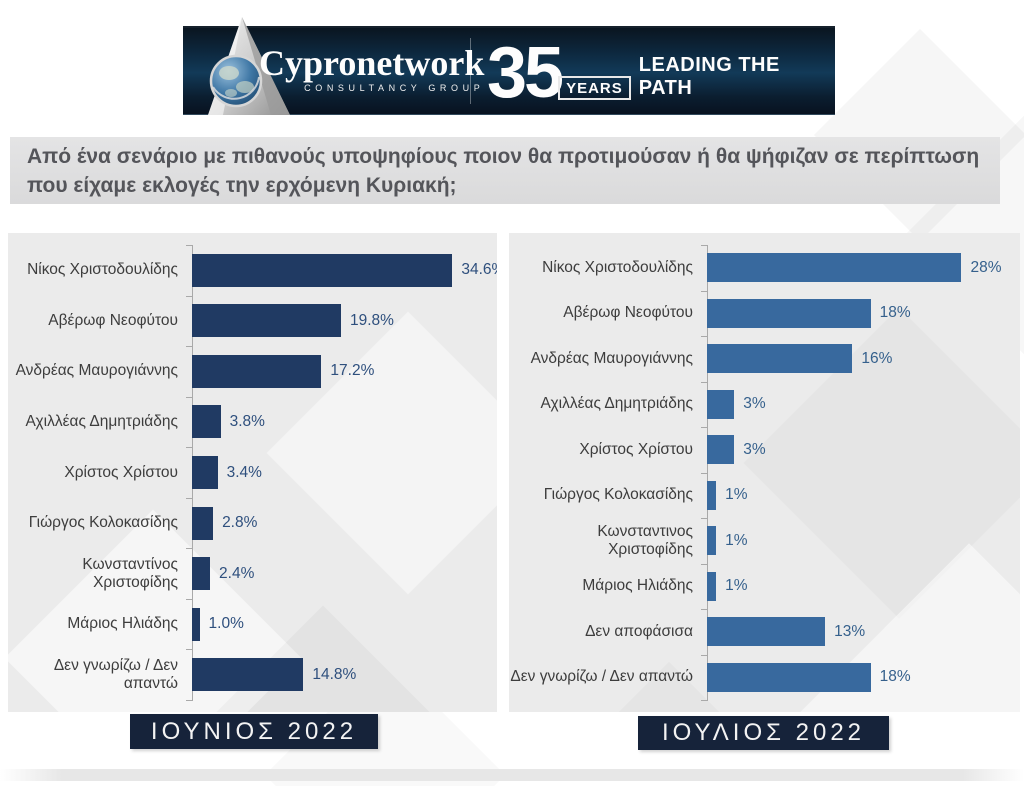 The width and height of the screenshot is (1024, 786). I want to click on bar-track: 28%, so click(861, 268).